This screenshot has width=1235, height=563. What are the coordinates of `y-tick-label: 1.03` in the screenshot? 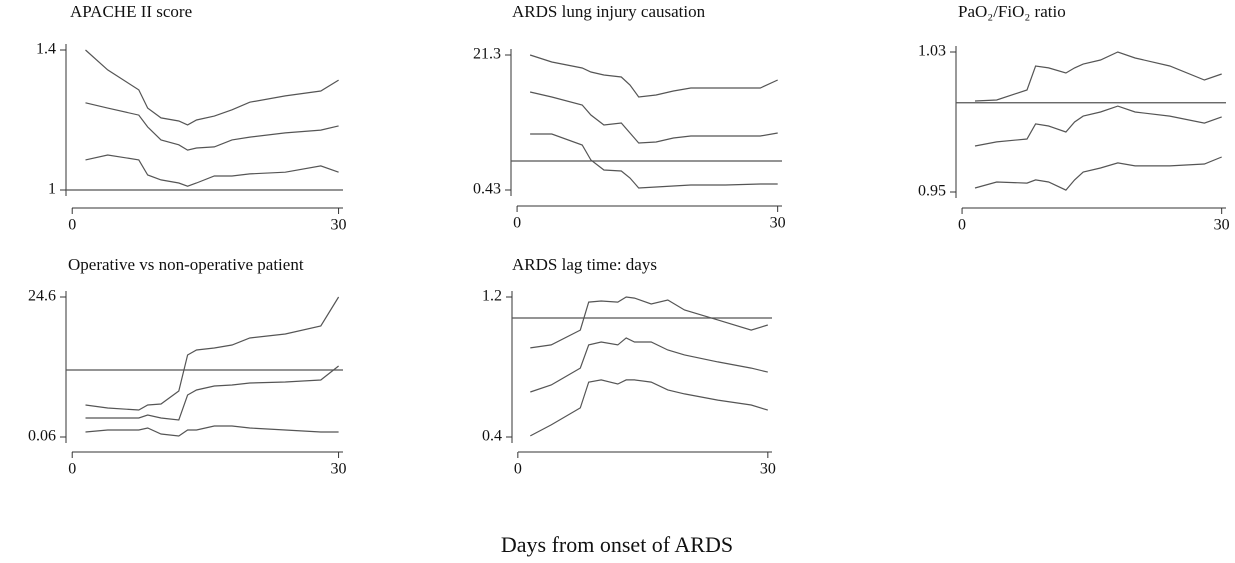 It's located at (932, 51).